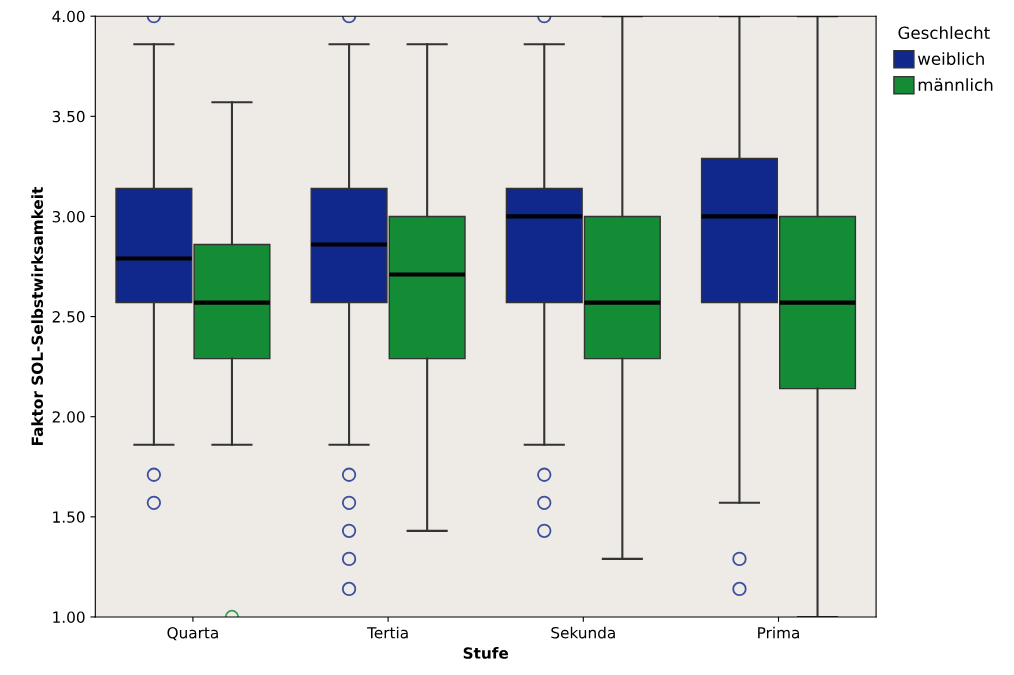 The height and width of the screenshot is (675, 1014). What do you see at coordinates (37, 316) in the screenshot?
I see `y-axis-title: Faktor SOL-Selbstwirksamkeit` at bounding box center [37, 316].